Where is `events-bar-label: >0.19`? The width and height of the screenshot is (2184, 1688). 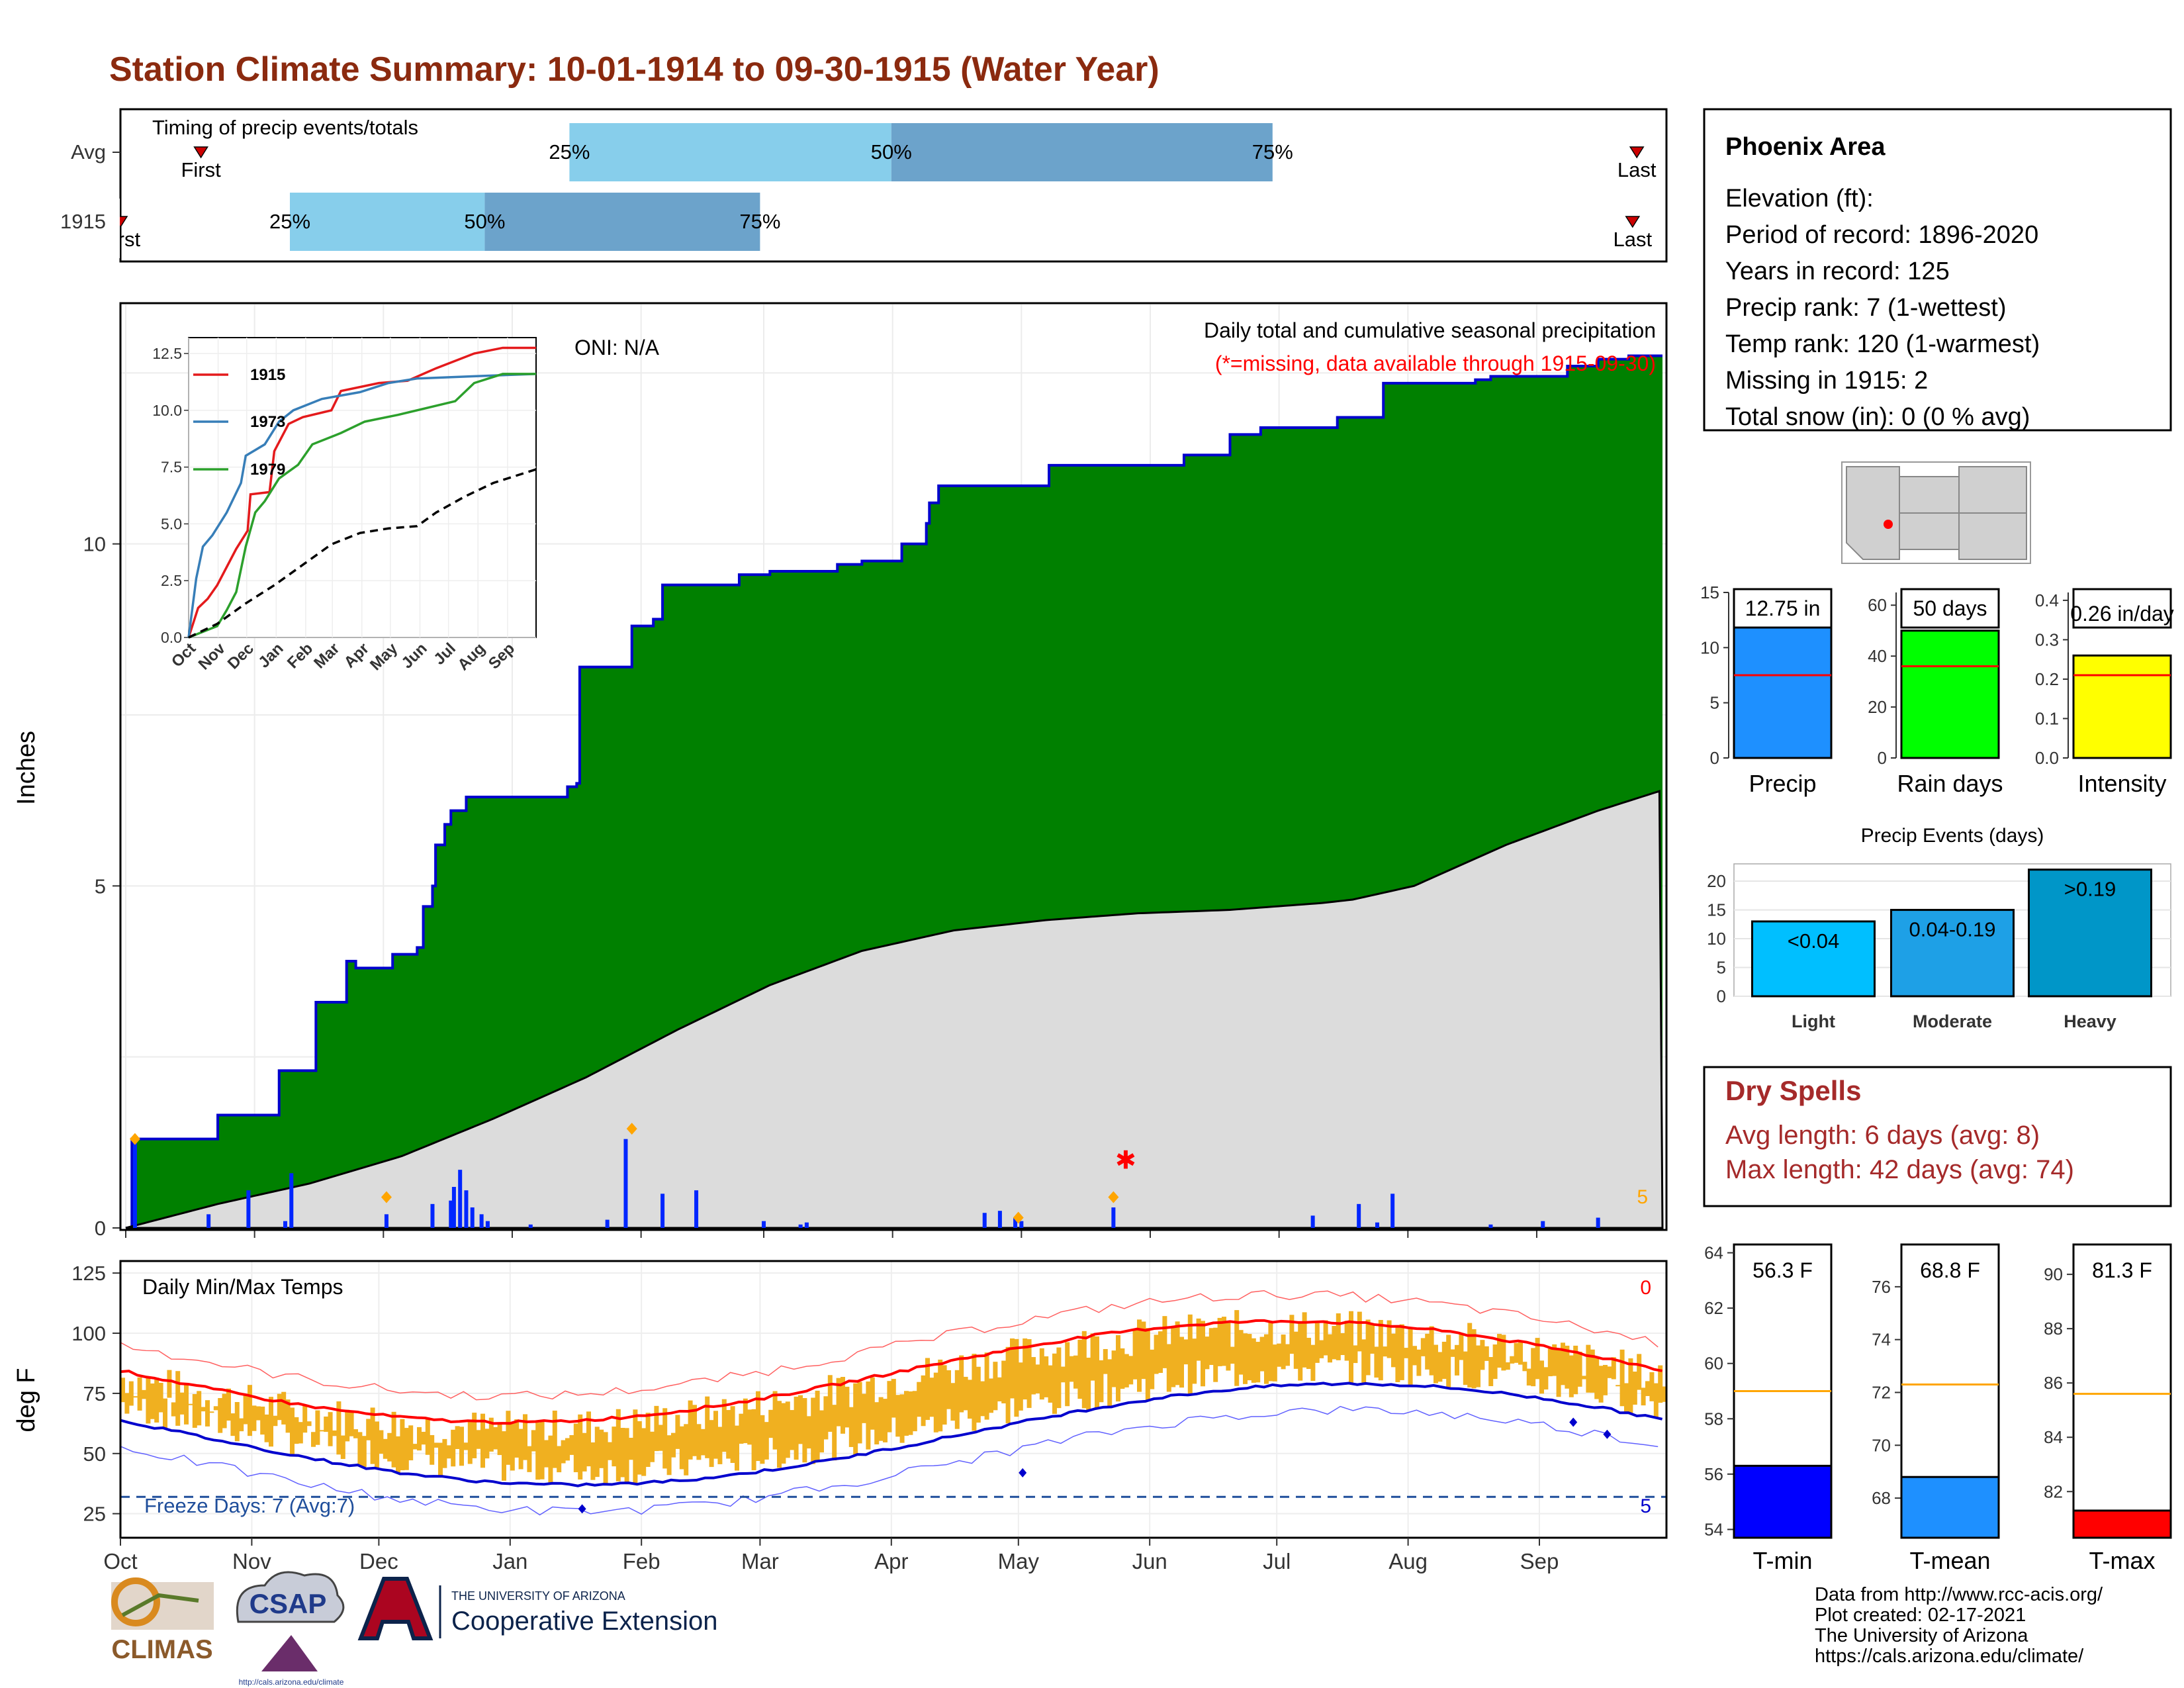
events-bar-label: >0.19 is located at coordinates (2090, 889).